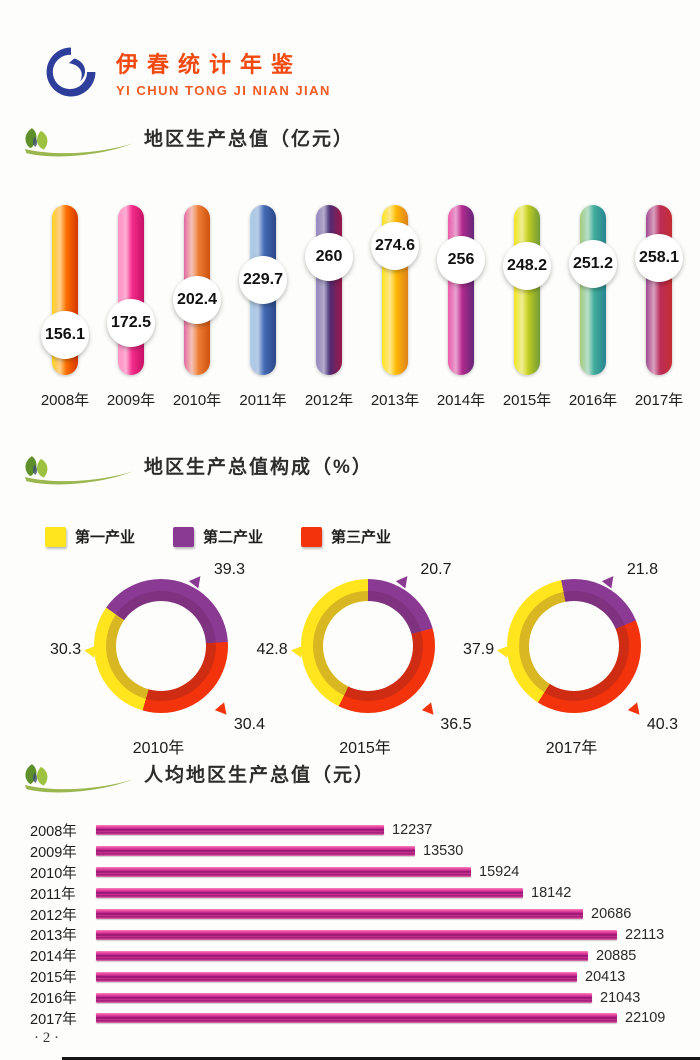 The width and height of the screenshot is (700, 1060). Describe the element at coordinates (197, 400) in the screenshot. I see `gdp-year-label: 2010年` at that location.